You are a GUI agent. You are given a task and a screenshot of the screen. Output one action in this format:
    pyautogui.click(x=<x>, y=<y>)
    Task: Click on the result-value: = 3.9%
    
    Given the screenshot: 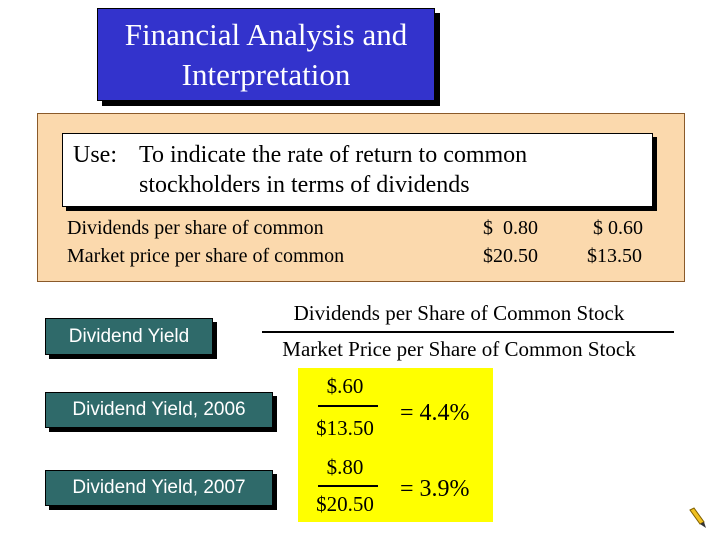 What is the action you would take?
    pyautogui.click(x=435, y=489)
    